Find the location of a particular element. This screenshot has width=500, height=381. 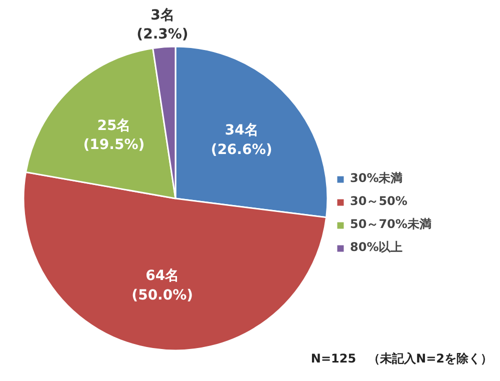

data-label: 25名 (19.5%) is located at coordinates (114, 135).